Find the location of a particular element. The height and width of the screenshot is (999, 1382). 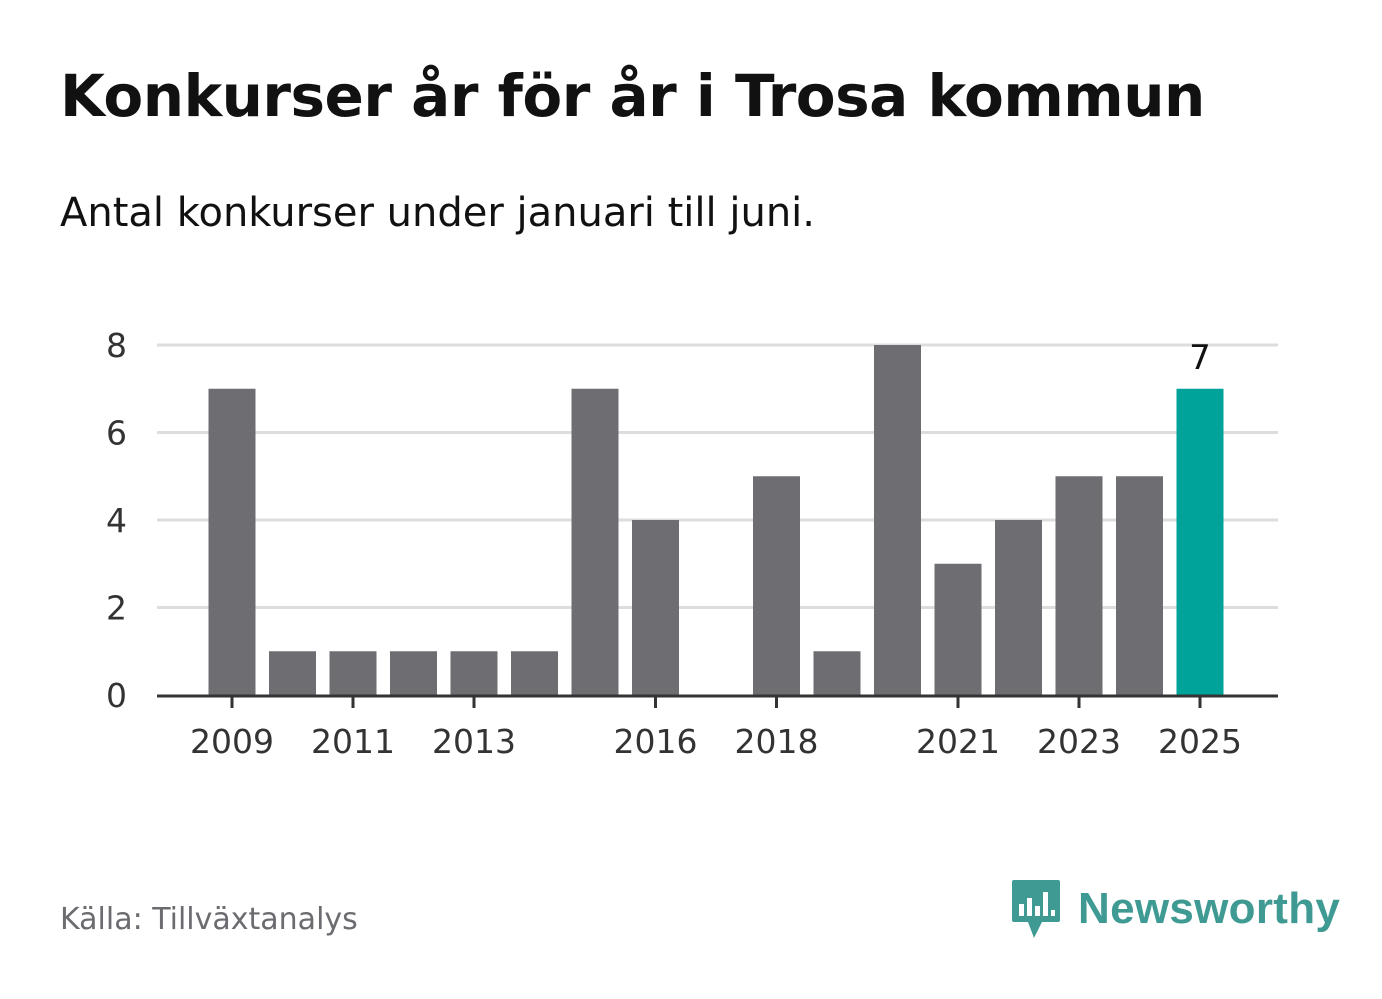

x-tick-label-2021: 2021 is located at coordinates (958, 741).